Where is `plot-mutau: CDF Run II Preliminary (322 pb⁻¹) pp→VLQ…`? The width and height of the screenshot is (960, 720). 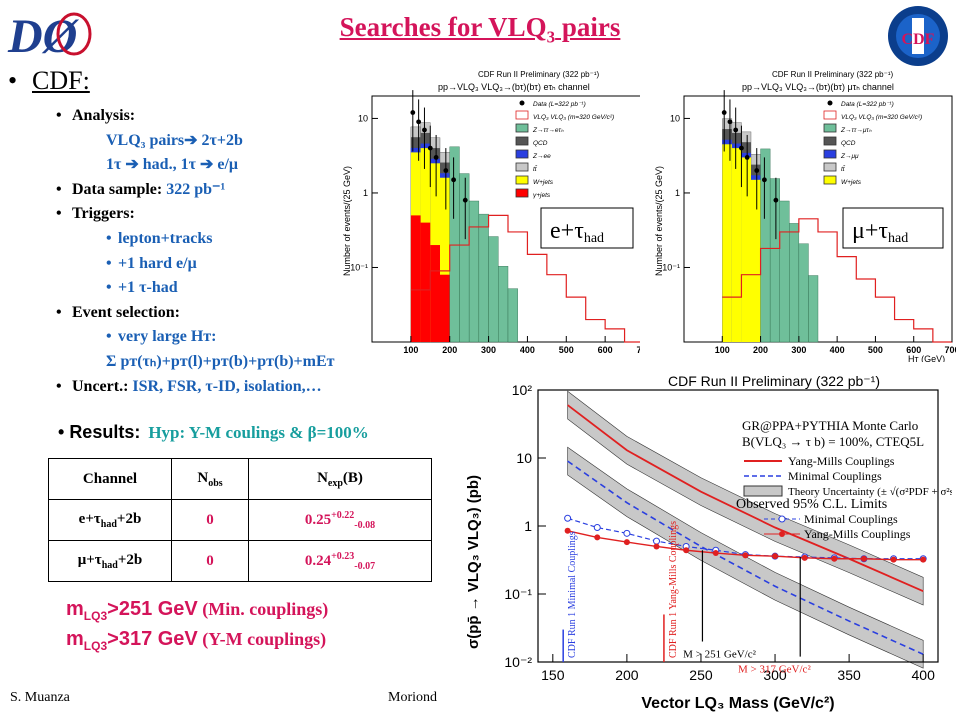
plot-mutau: CDF Run II Preliminary (322 pb⁻¹) pp→VLQ… is located at coordinates (798, 216).